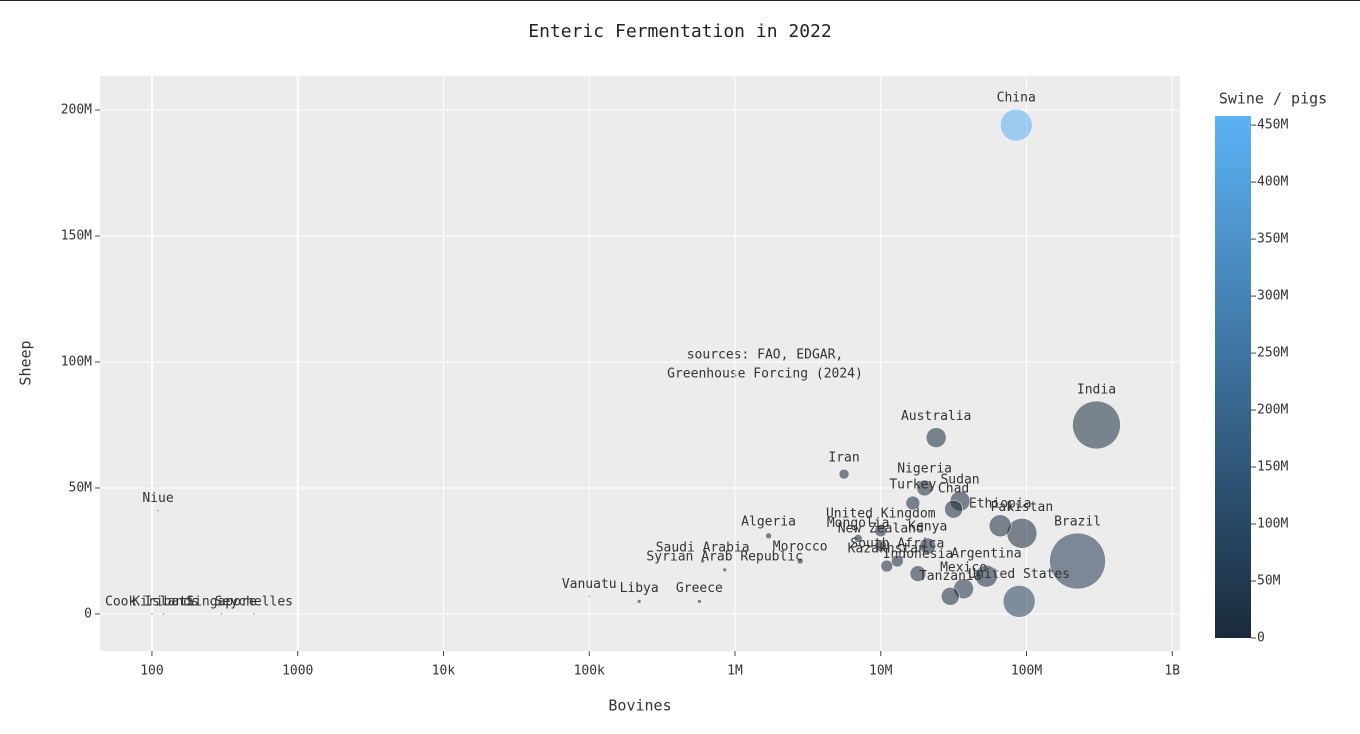 This screenshot has width=1360, height=734. Describe the element at coordinates (765, 355) in the screenshot. I see `annotation: sources: FAO, EDGAR,` at that location.